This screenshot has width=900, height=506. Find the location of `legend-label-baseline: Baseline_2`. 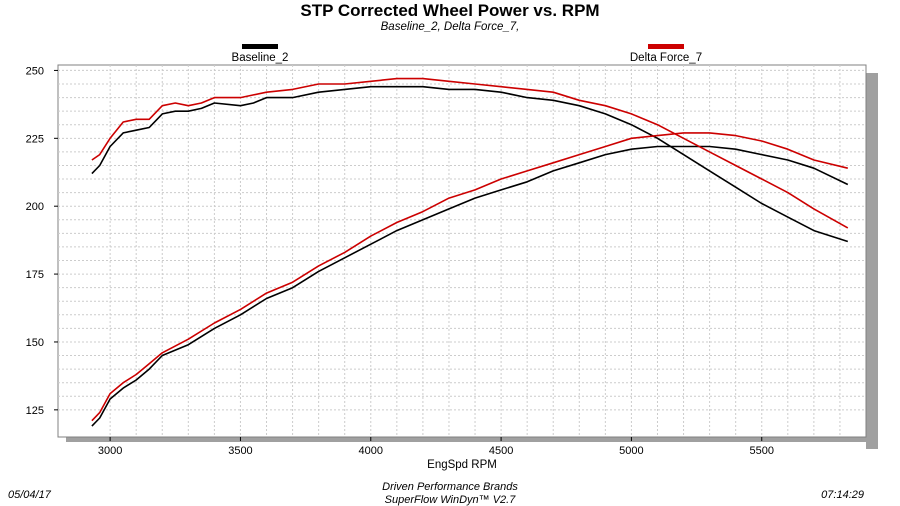

legend-label-baseline: Baseline_2 is located at coordinates (260, 58).